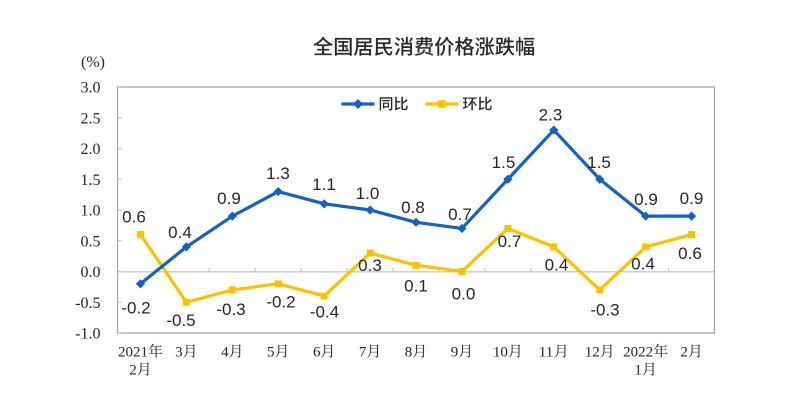 This screenshot has height=414, width=809. I want to click on svg-text: 2.0, so click(91, 149).